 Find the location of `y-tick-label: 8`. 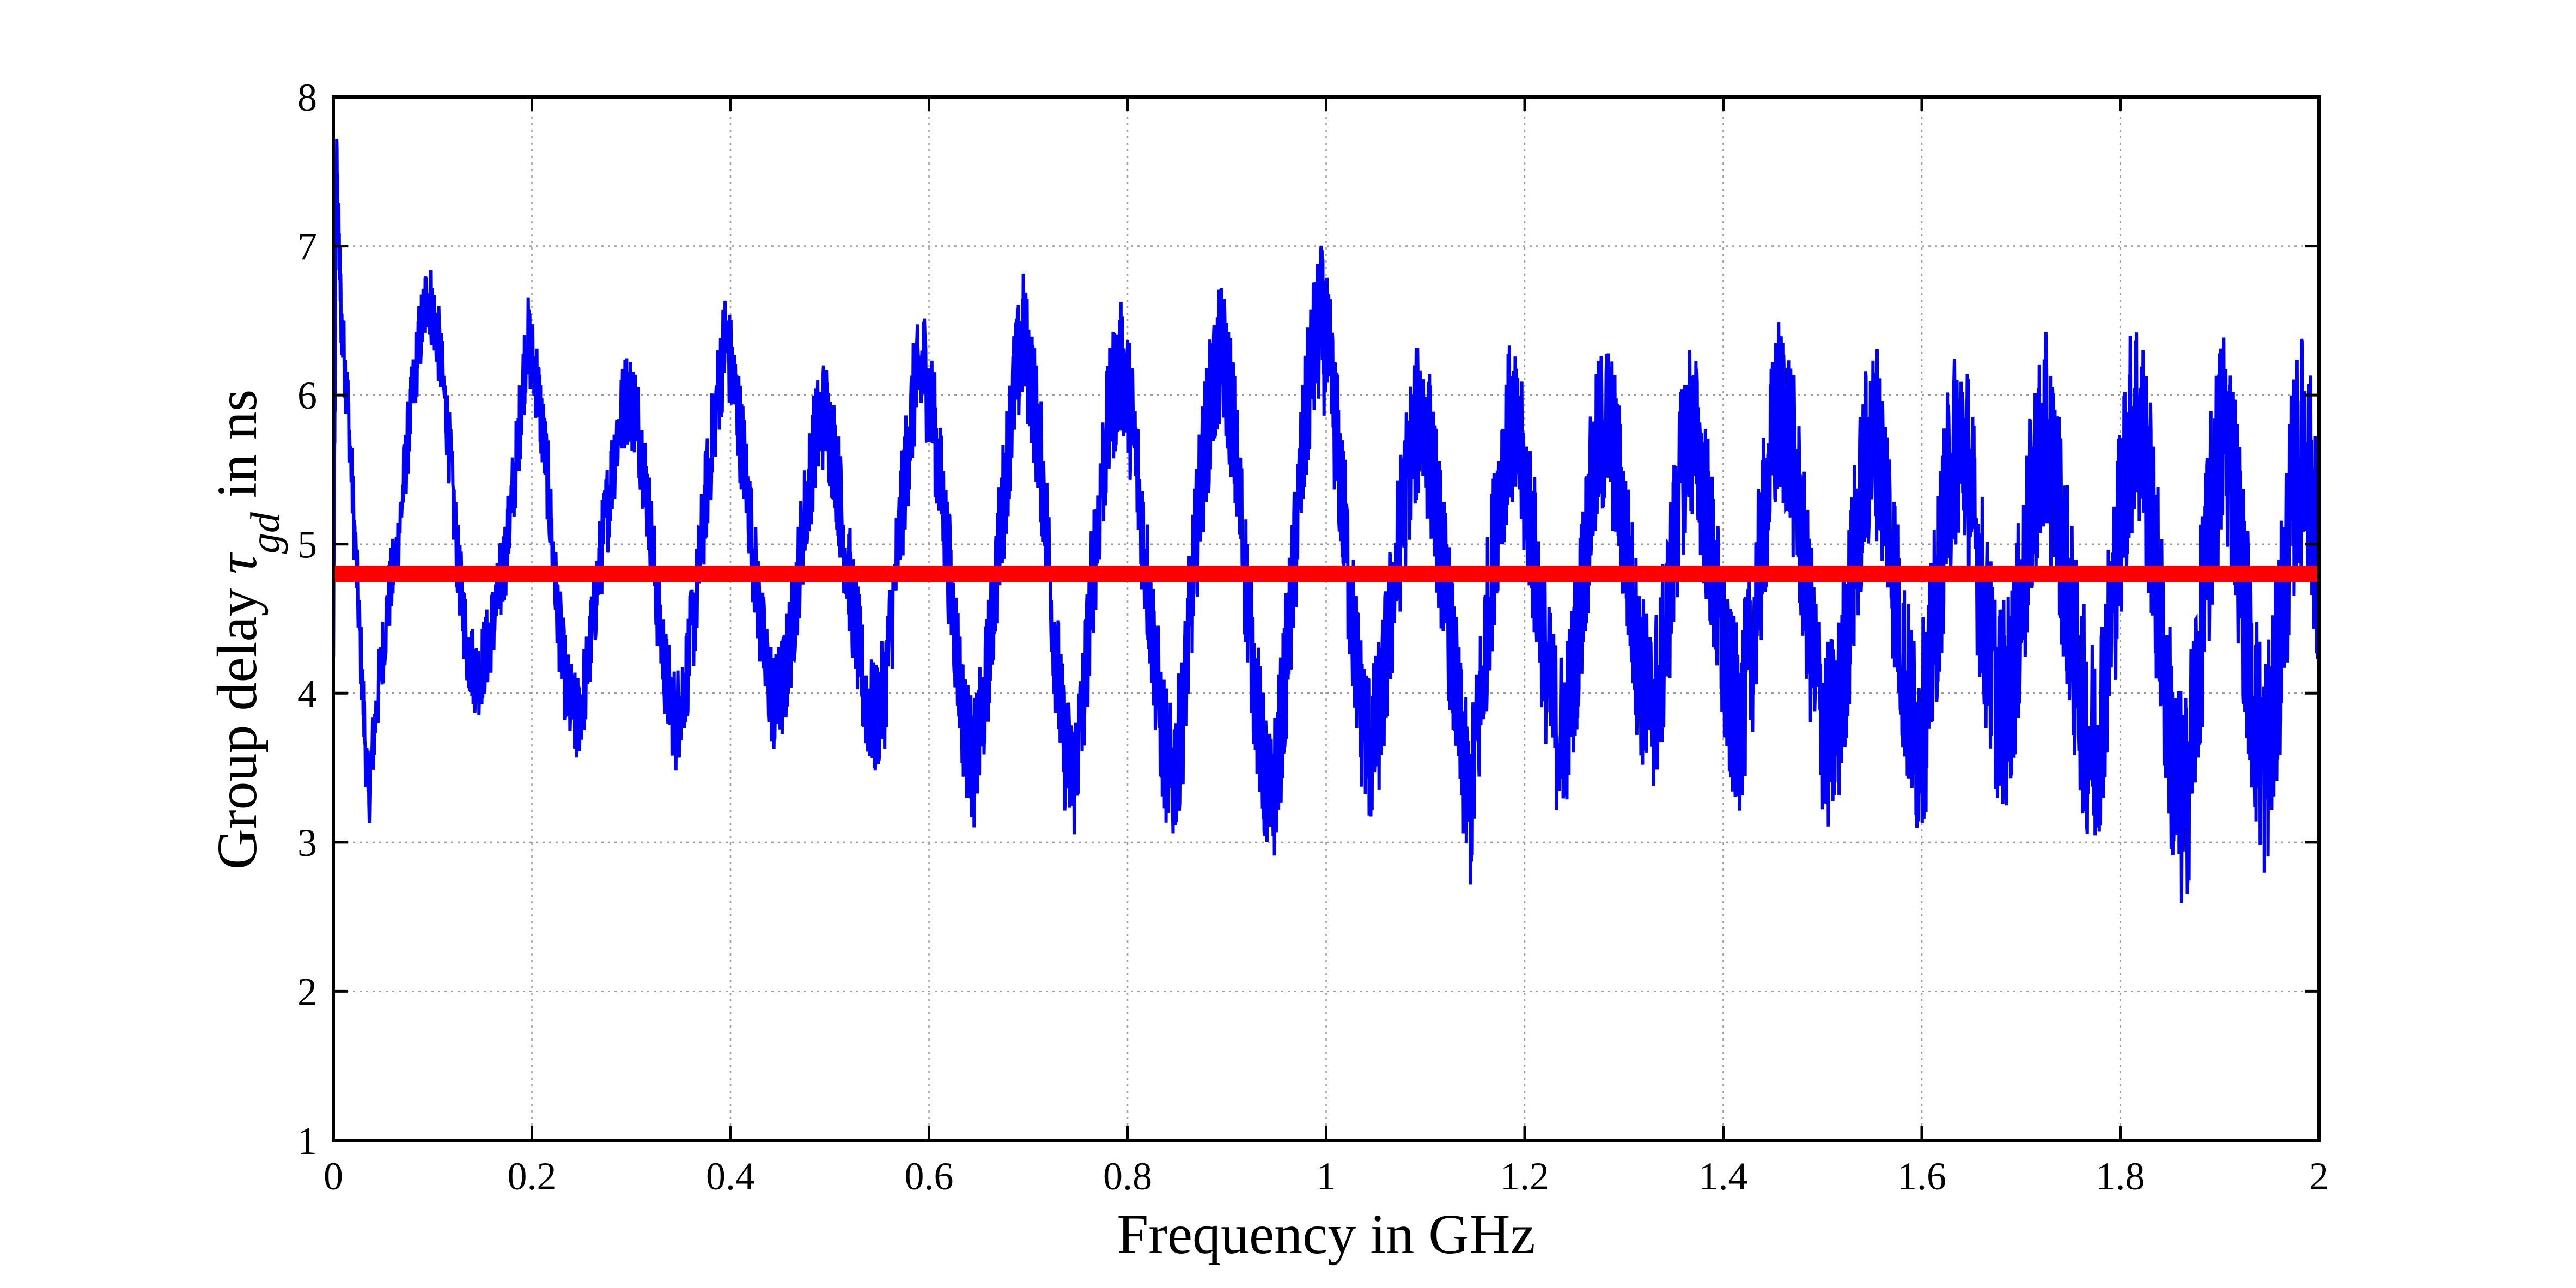

y-tick-label: 8 is located at coordinates (307, 98).